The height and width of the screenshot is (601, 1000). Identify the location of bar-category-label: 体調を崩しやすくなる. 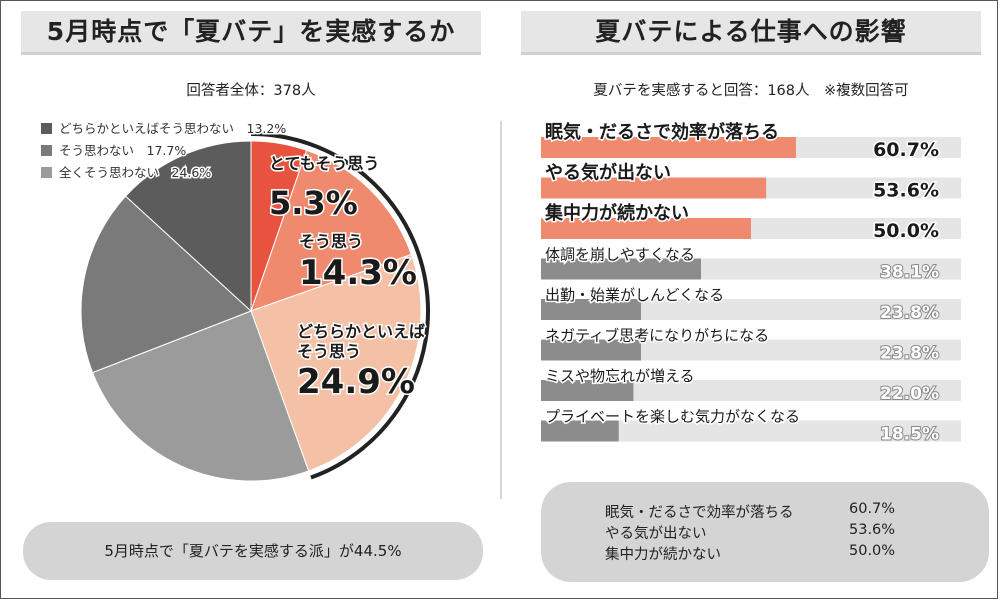
(620, 255).